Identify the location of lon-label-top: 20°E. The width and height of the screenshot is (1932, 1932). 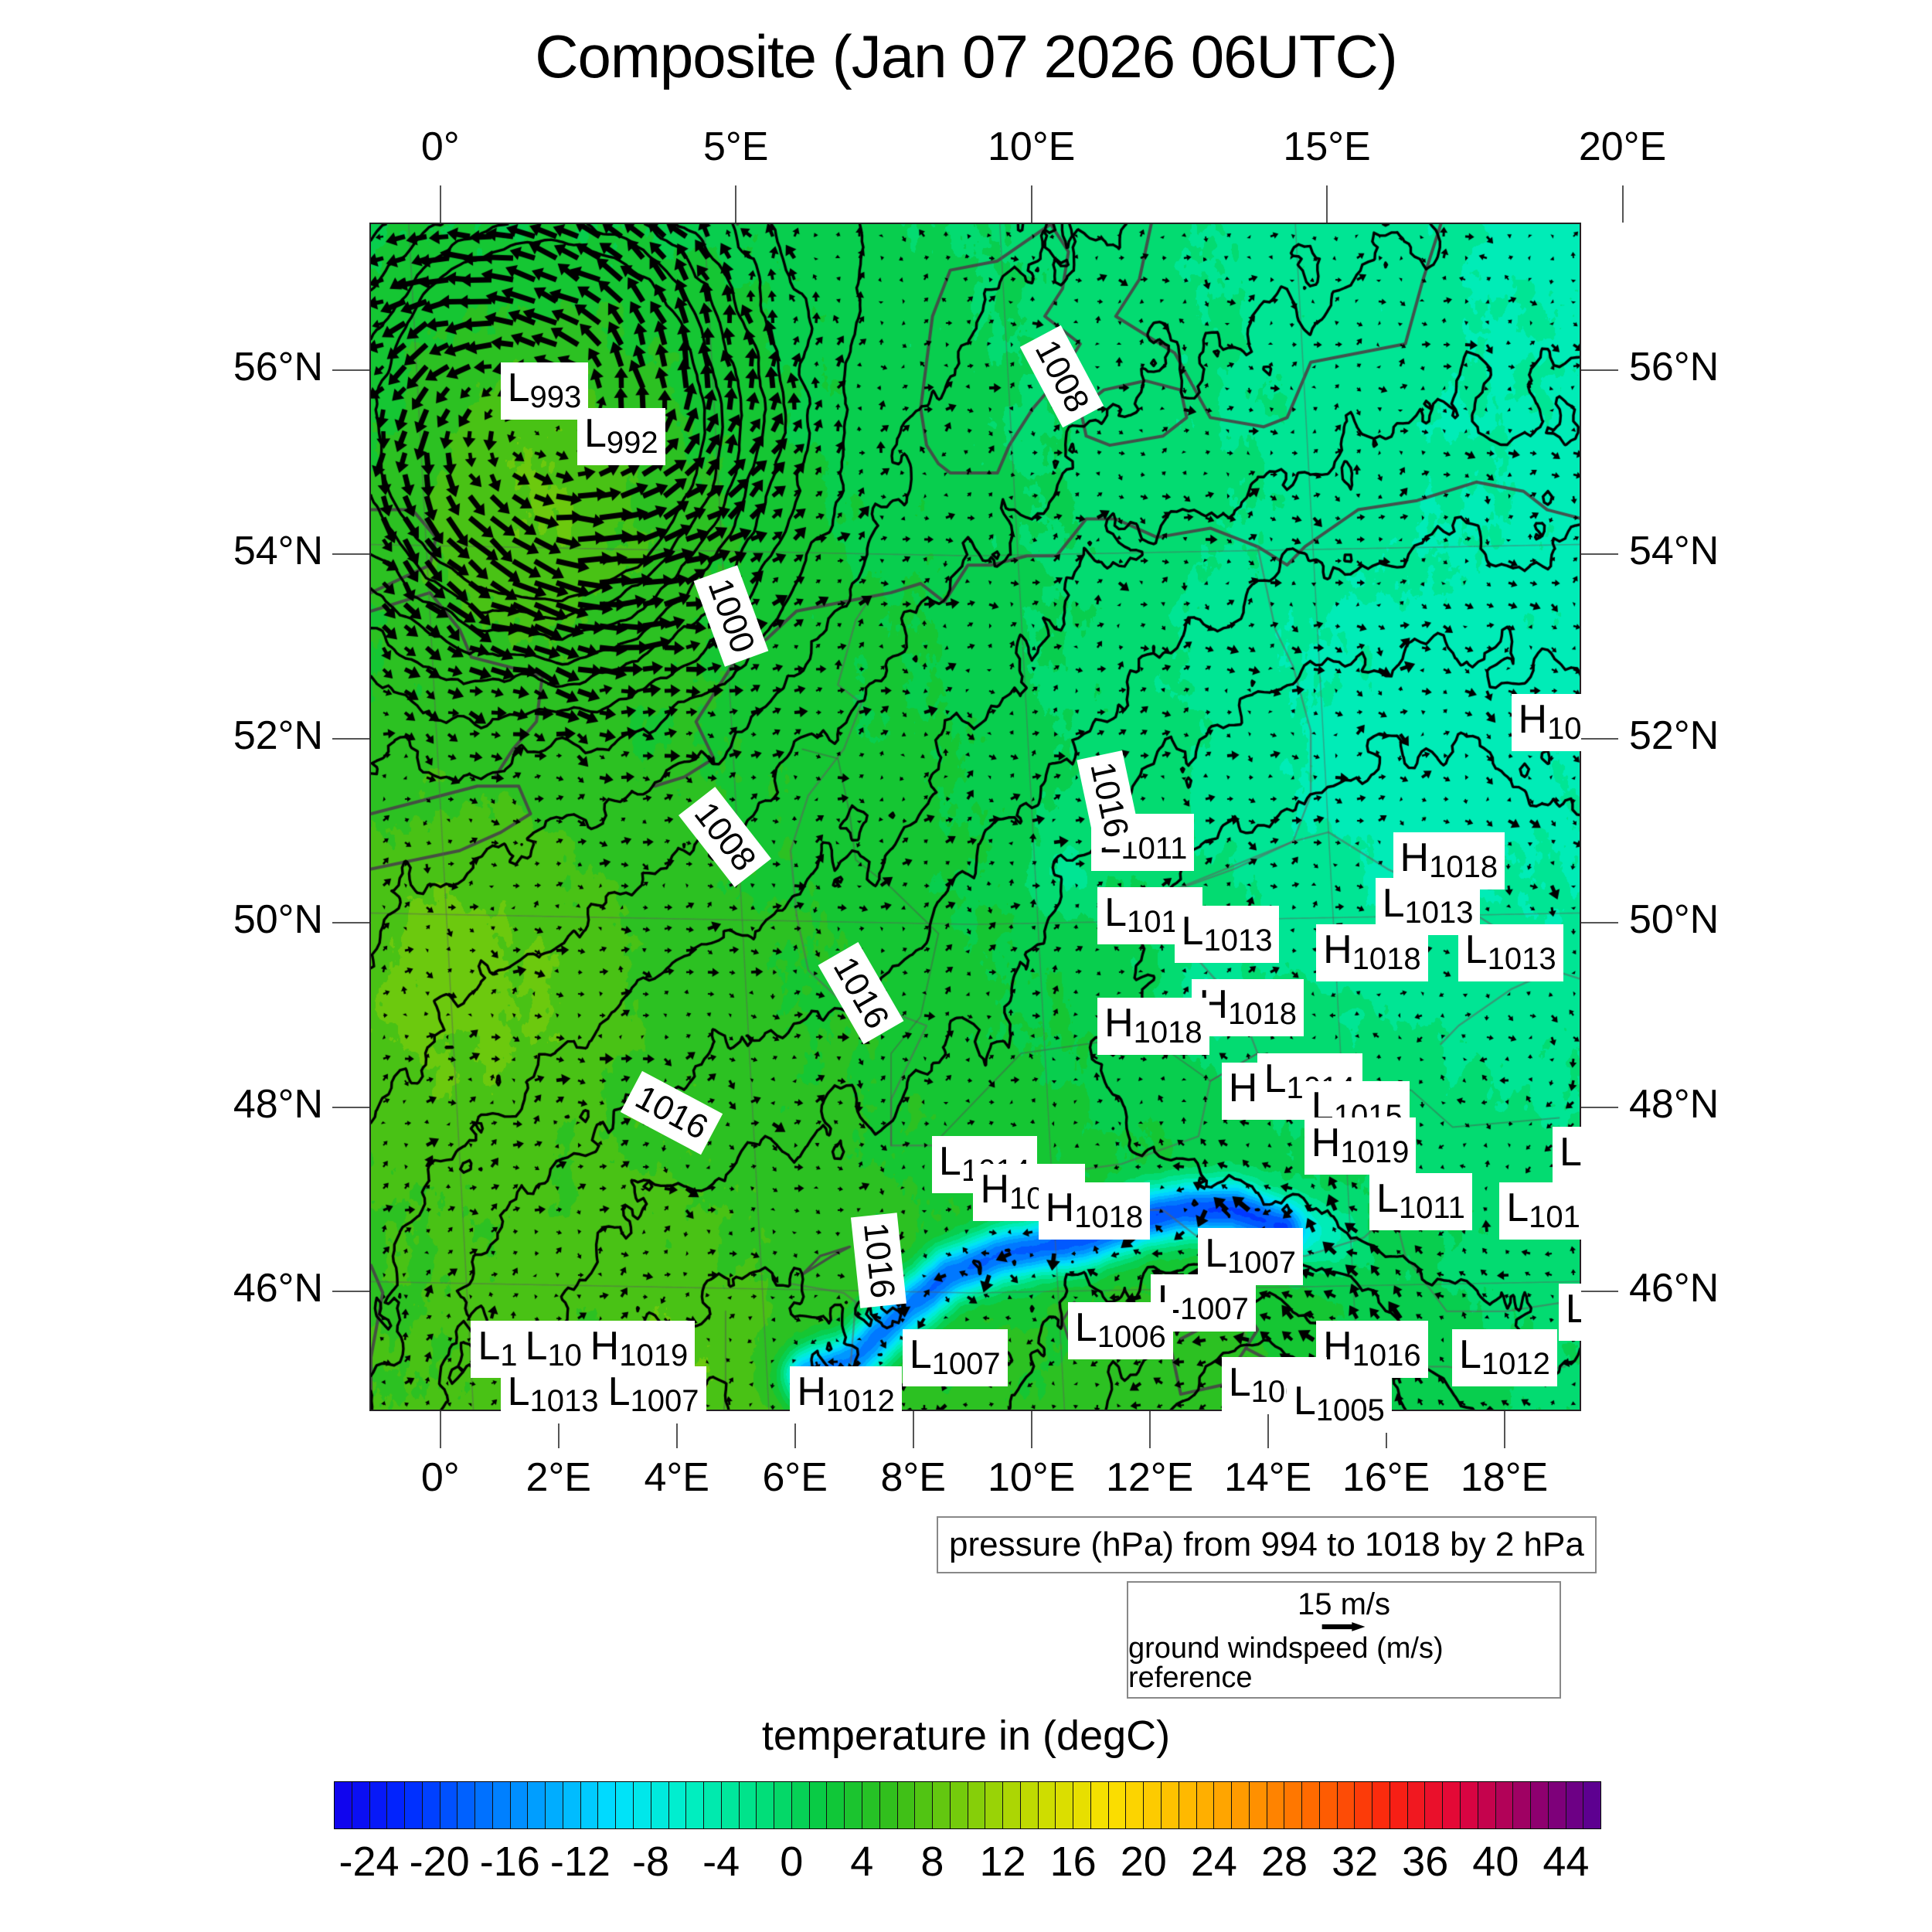
(1623, 146).